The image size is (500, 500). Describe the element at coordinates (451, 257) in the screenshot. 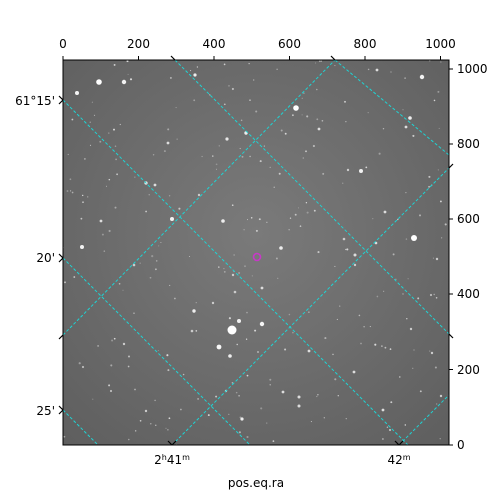

I see `right-ticks` at that location.